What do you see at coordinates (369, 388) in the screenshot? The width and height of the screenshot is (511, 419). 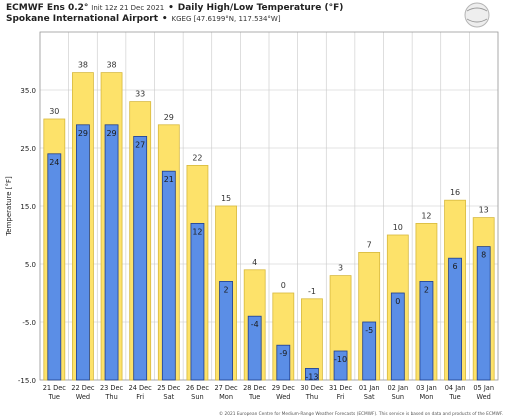 I see `x-tick-date: 01 Jan` at bounding box center [369, 388].